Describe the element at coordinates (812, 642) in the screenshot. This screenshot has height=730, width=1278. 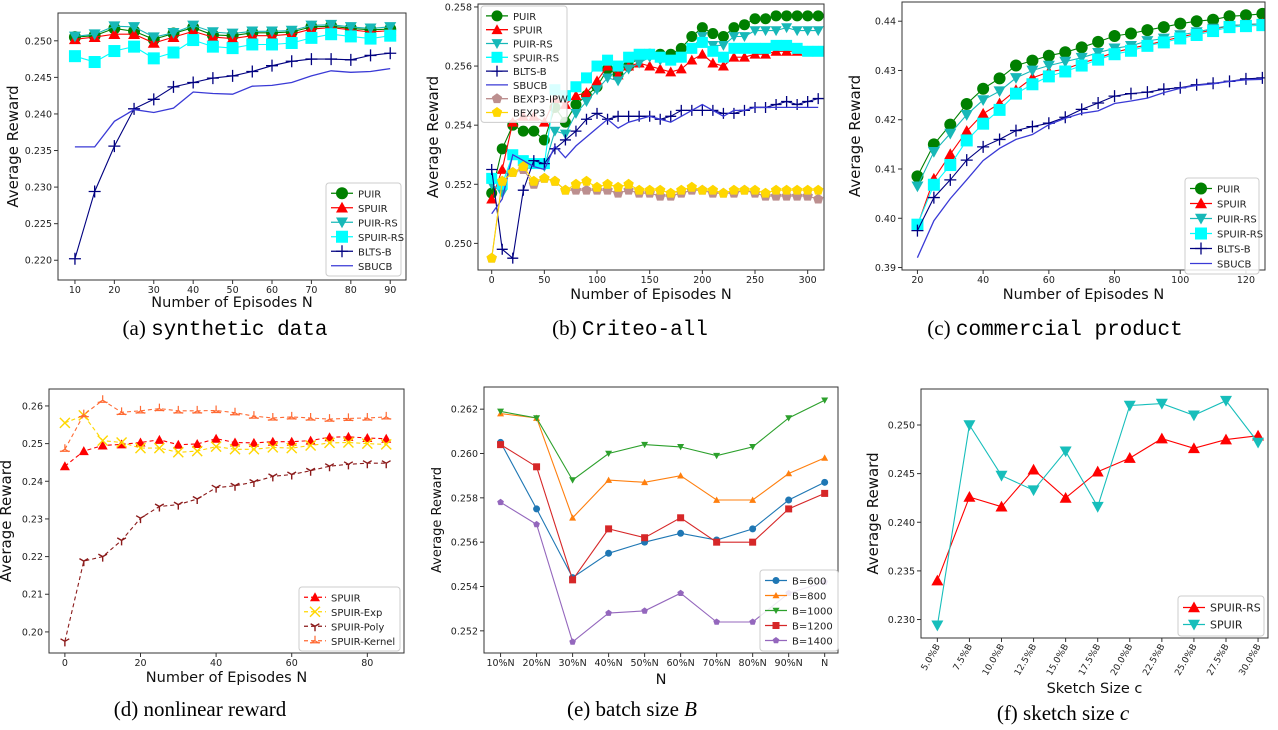
I see `legend-label: B=1400` at that location.